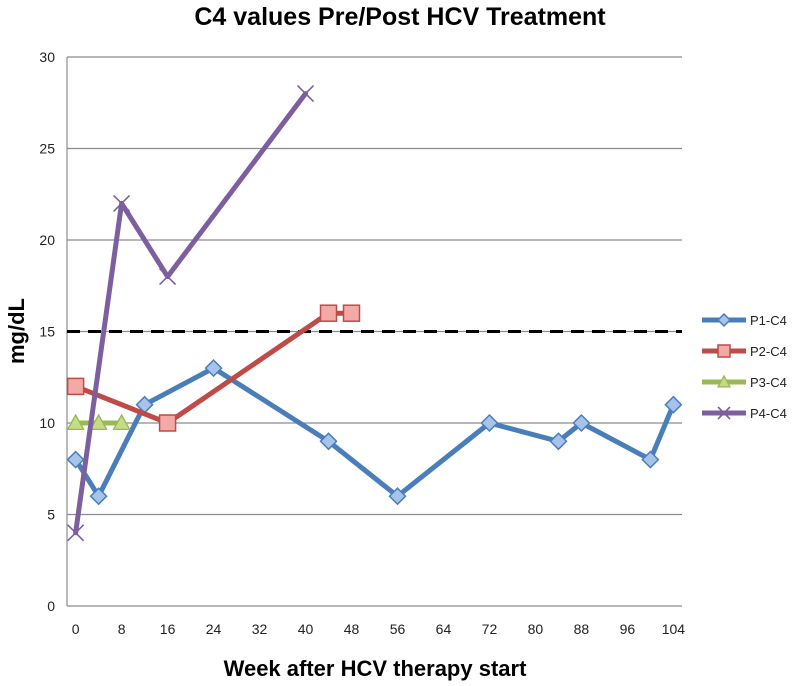 The image size is (800, 686). What do you see at coordinates (47, 57) in the screenshot?
I see `y-tick-label: 30` at bounding box center [47, 57].